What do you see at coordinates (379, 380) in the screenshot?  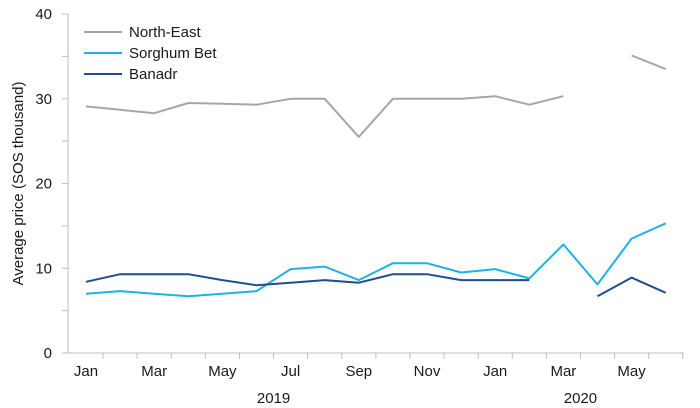 I see `x-ticks: Jan Mar May Jul Sep Nov Jan Mar May 2019 2020` at bounding box center [379, 380].